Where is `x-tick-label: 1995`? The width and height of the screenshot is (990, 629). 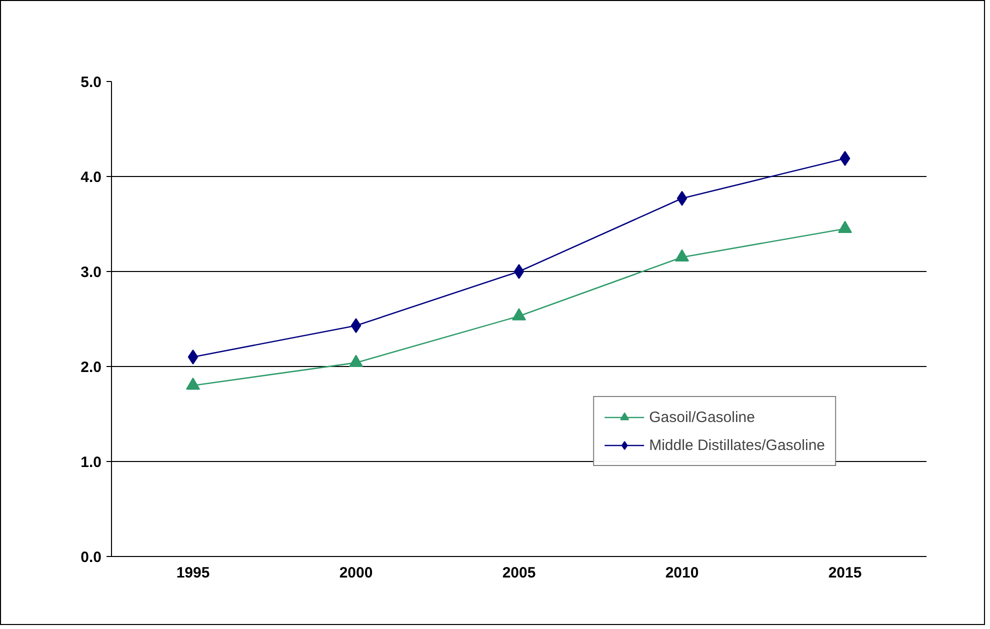
x-tick-label: 1995 is located at coordinates (193, 573).